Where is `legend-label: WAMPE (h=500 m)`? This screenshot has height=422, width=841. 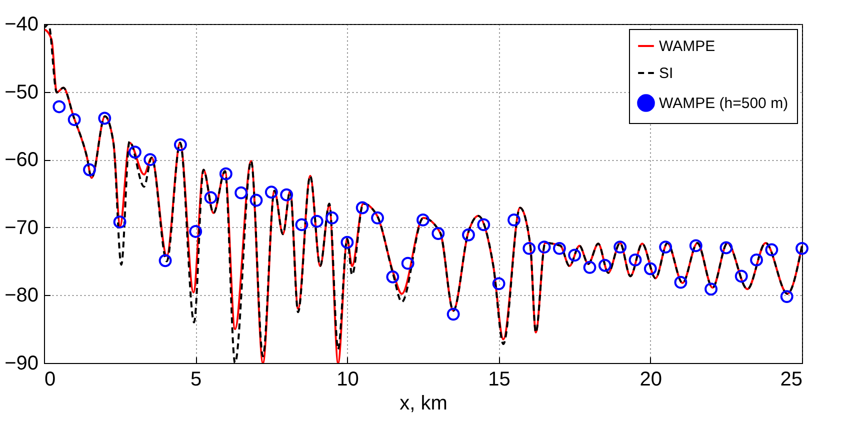 legend-label: WAMPE (h=500 m) is located at coordinates (723, 103).